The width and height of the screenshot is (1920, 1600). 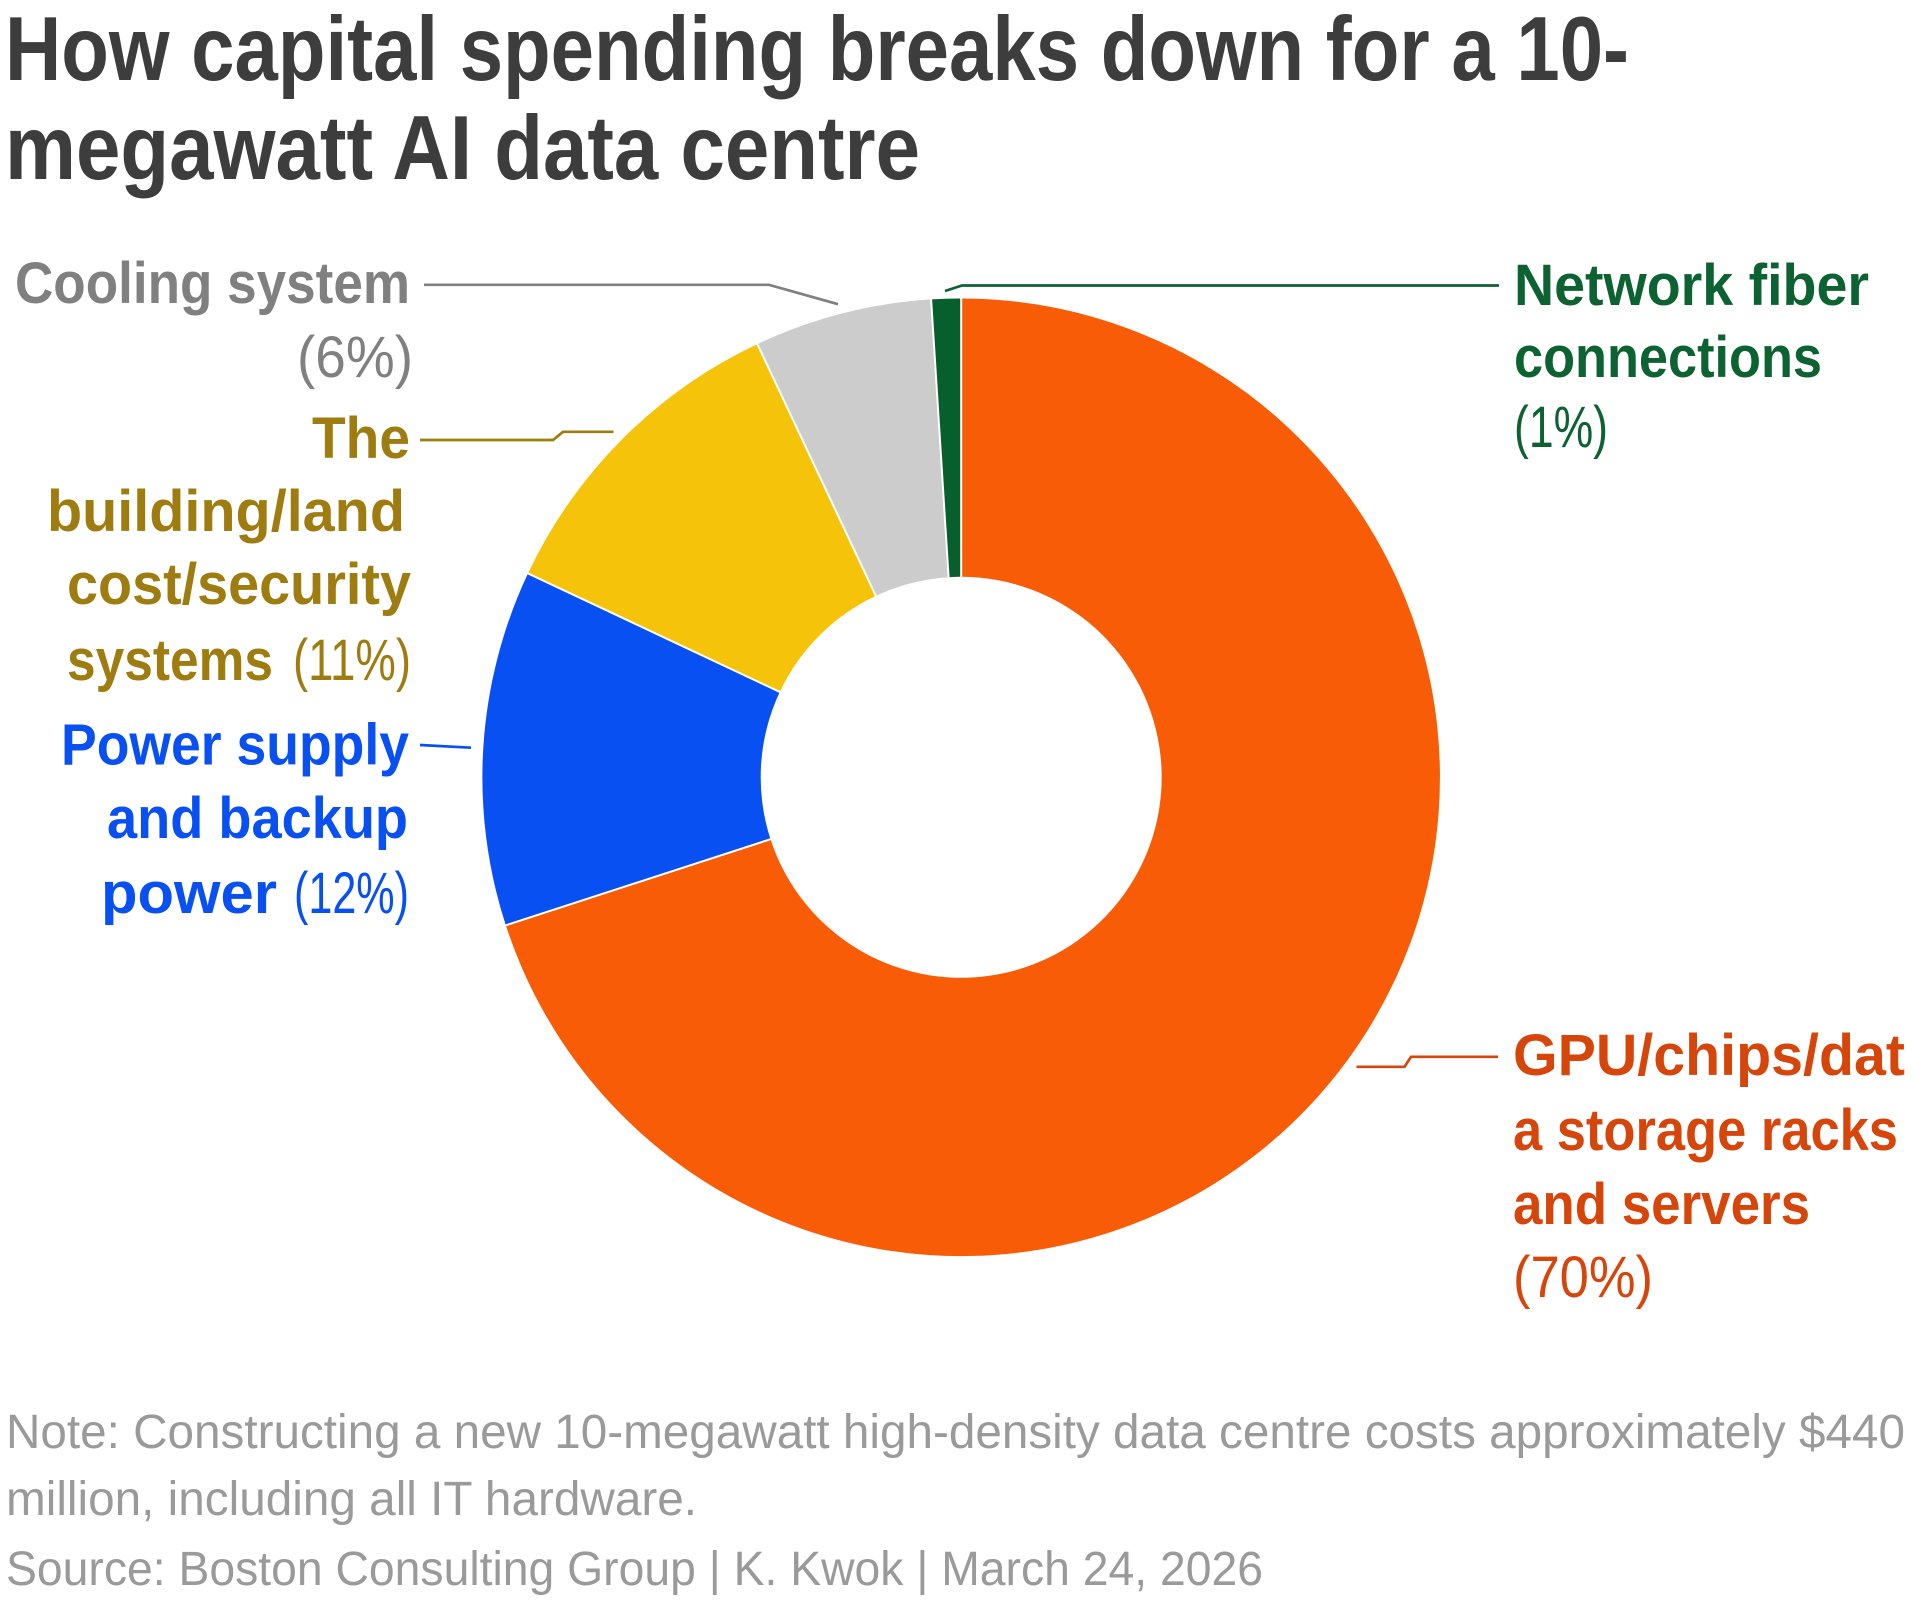 What do you see at coordinates (257, 818) in the screenshot?
I see `svg-text: and backup` at bounding box center [257, 818].